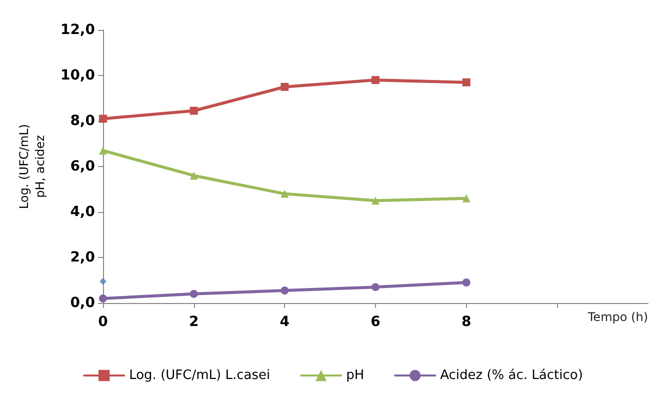 The image size is (666, 403). I want to click on legend-label: Log. (UFC/mL) L.casei, so click(199, 375).